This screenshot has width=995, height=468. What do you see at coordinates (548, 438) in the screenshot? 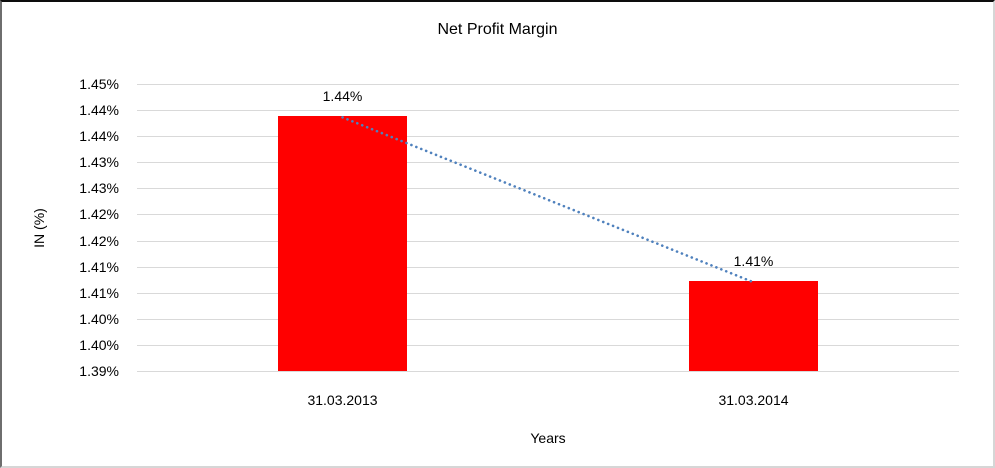
I see `x-axis-title: Years` at bounding box center [548, 438].